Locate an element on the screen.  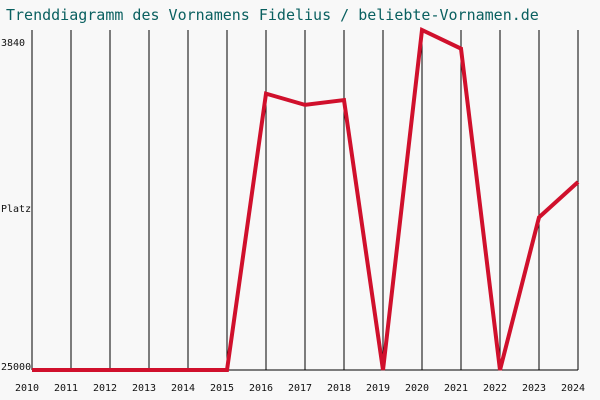
x-tick-label: 2018 is located at coordinates (339, 388).